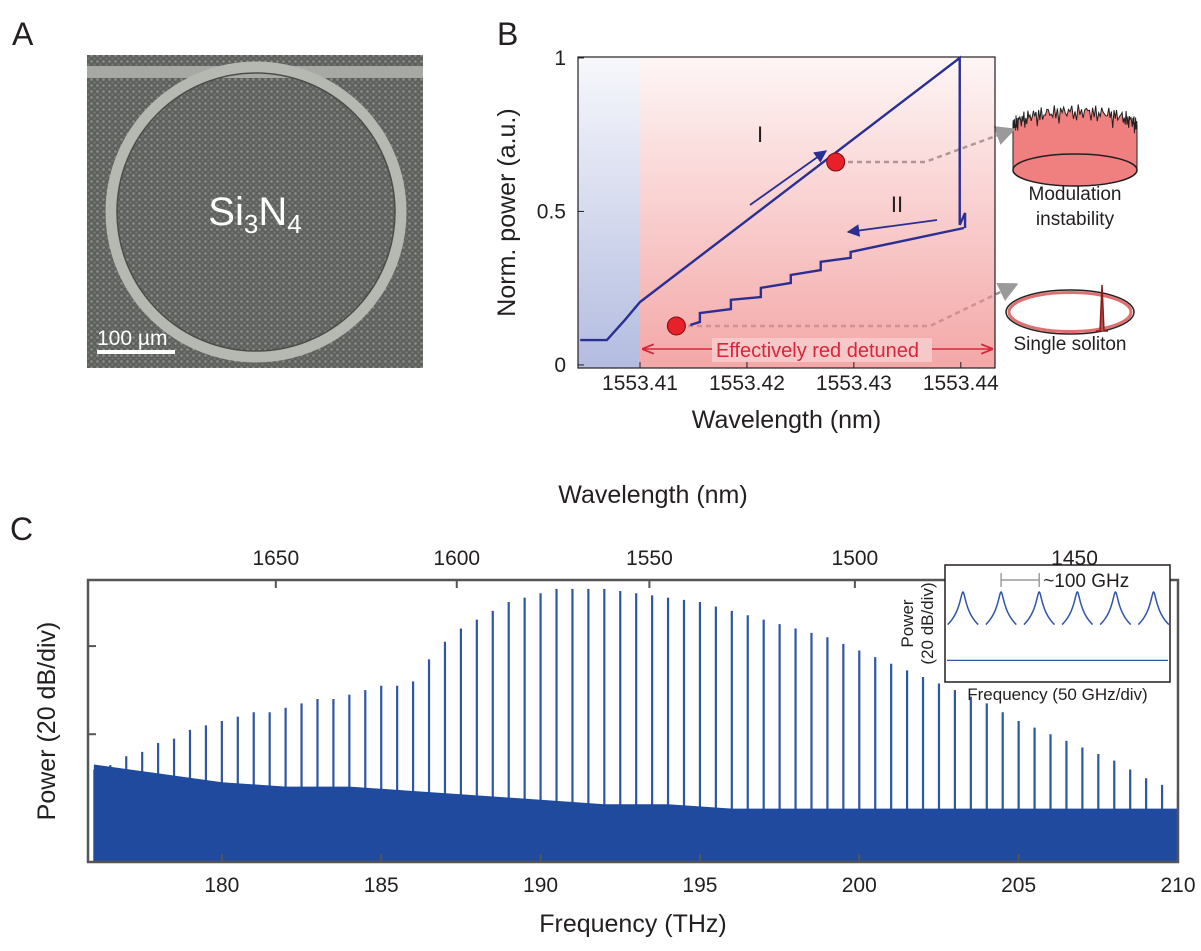 This screenshot has width=1201, height=951. What do you see at coordinates (927, 623) in the screenshot?
I see `inset-y-label: (20 dB/div)` at bounding box center [927, 623].